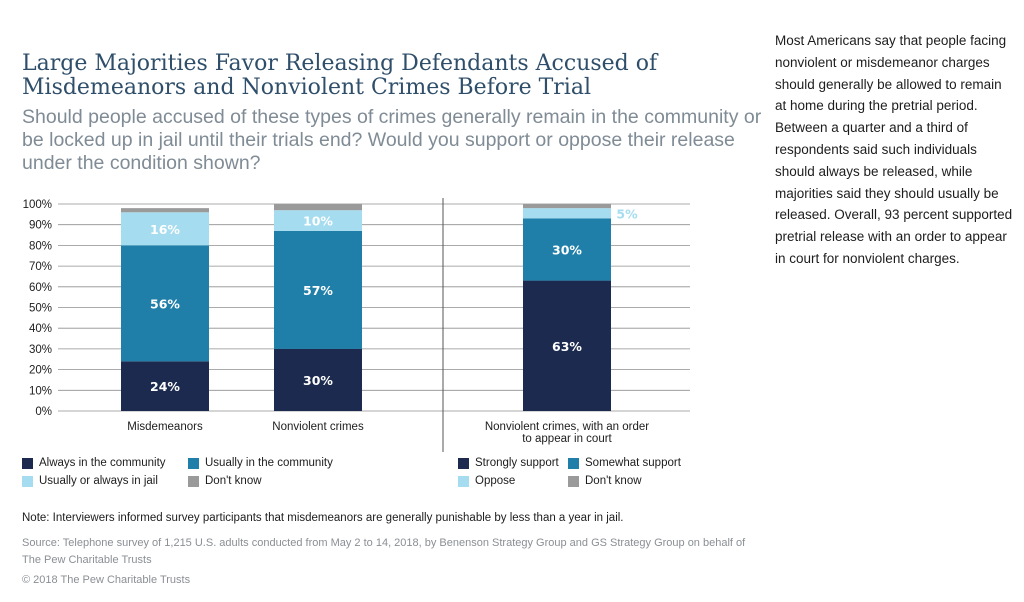 This screenshot has width=1024, height=602. I want to click on legend-label: Always in the community, so click(102, 463).